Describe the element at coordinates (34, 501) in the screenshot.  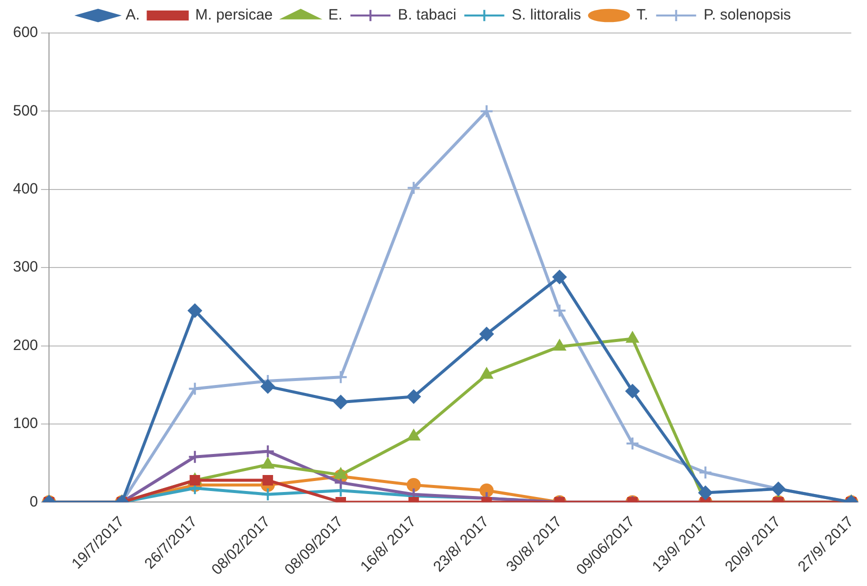
I see `y-tick-label: 0` at that location.